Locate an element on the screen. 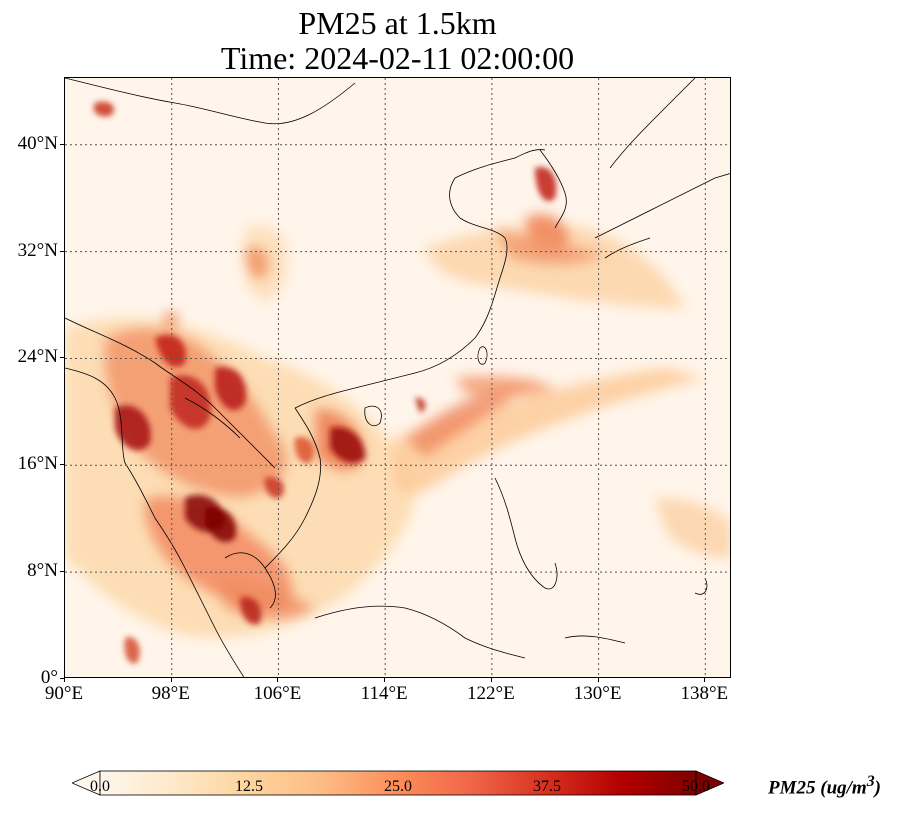 Image resolution: width=905 pixels, height=836 pixels. colorbar-tick-label: 12.5 is located at coordinates (249, 786).